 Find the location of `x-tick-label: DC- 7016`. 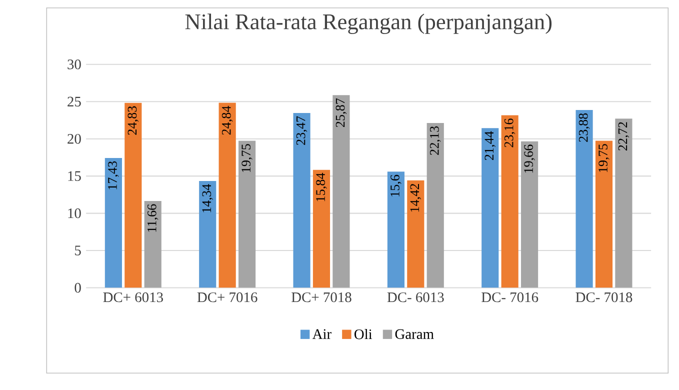

x-tick-label: DC- 7016 is located at coordinates (510, 297).